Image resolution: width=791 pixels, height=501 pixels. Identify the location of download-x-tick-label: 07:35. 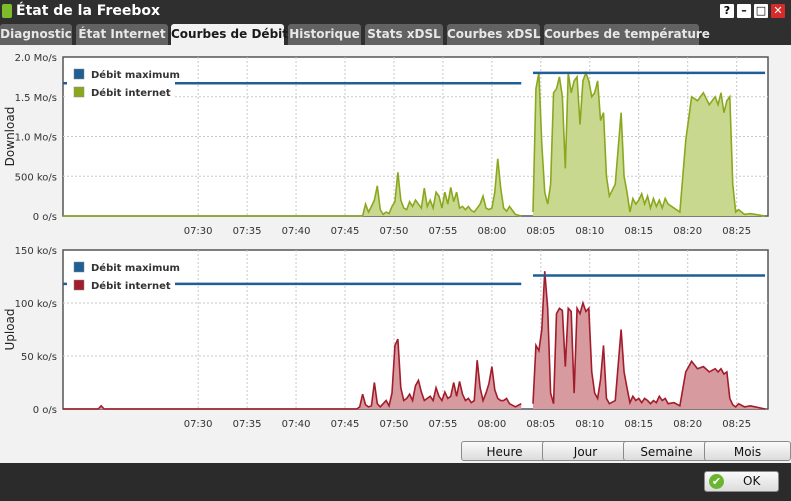
(247, 231).